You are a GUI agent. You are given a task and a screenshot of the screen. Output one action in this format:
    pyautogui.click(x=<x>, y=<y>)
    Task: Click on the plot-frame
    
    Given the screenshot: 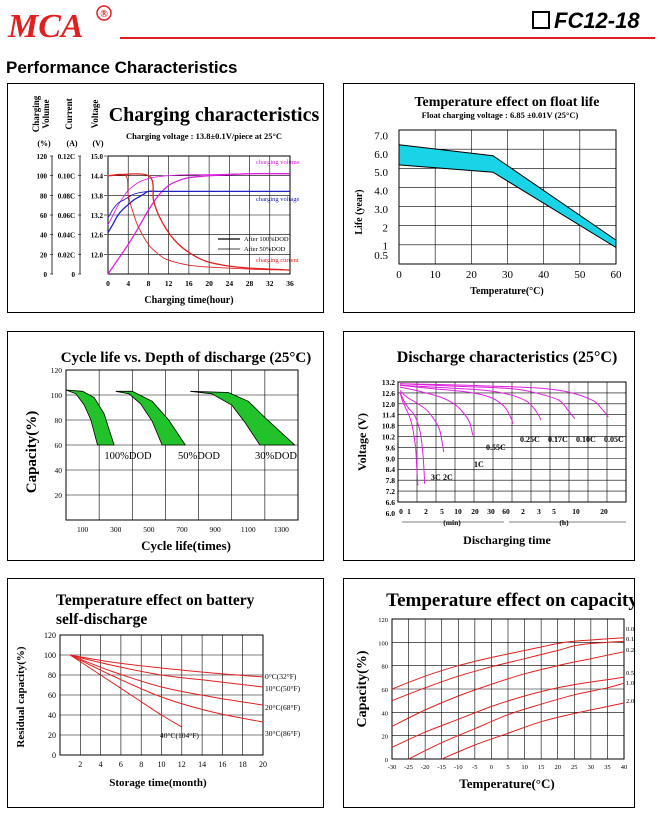 What is the action you would take?
    pyautogui.click(x=161, y=695)
    